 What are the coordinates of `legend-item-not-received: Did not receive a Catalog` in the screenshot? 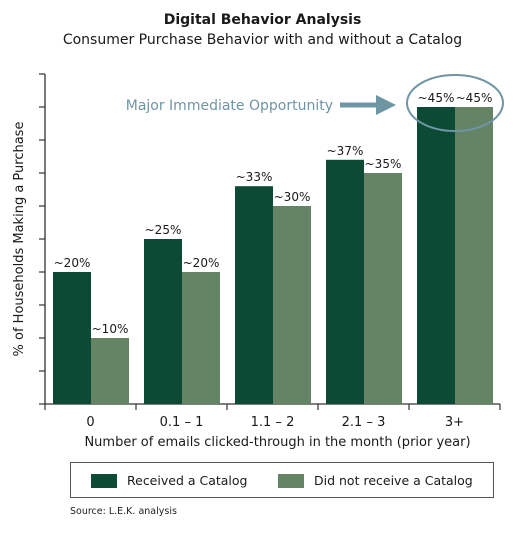 It's located at (375, 480).